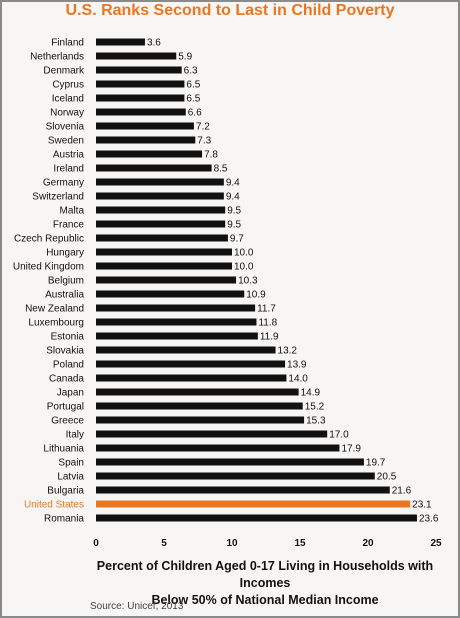 This screenshot has width=460, height=618. What do you see at coordinates (56, 323) in the screenshot?
I see `category-label-luxembourg: Luxembourg` at bounding box center [56, 323].